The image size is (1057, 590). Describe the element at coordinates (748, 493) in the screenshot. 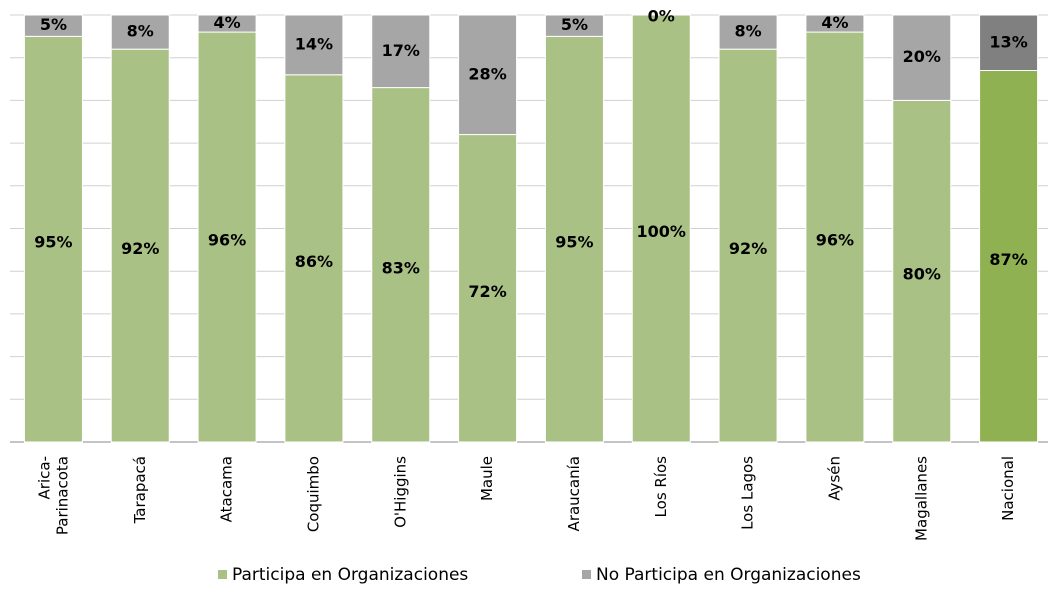

I see `x-tick-label: Los Lagos` at that location.